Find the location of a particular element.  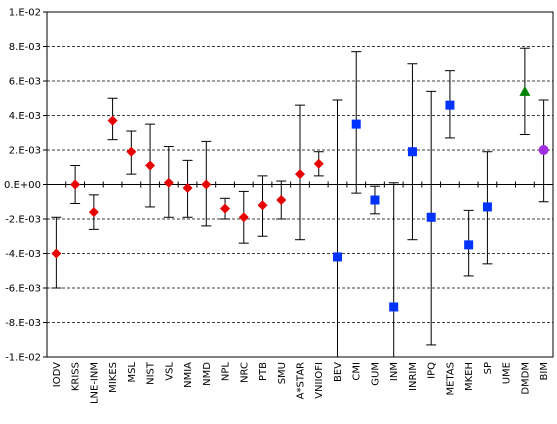

y-tick-label: -2.E-03 is located at coordinates (23, 220).